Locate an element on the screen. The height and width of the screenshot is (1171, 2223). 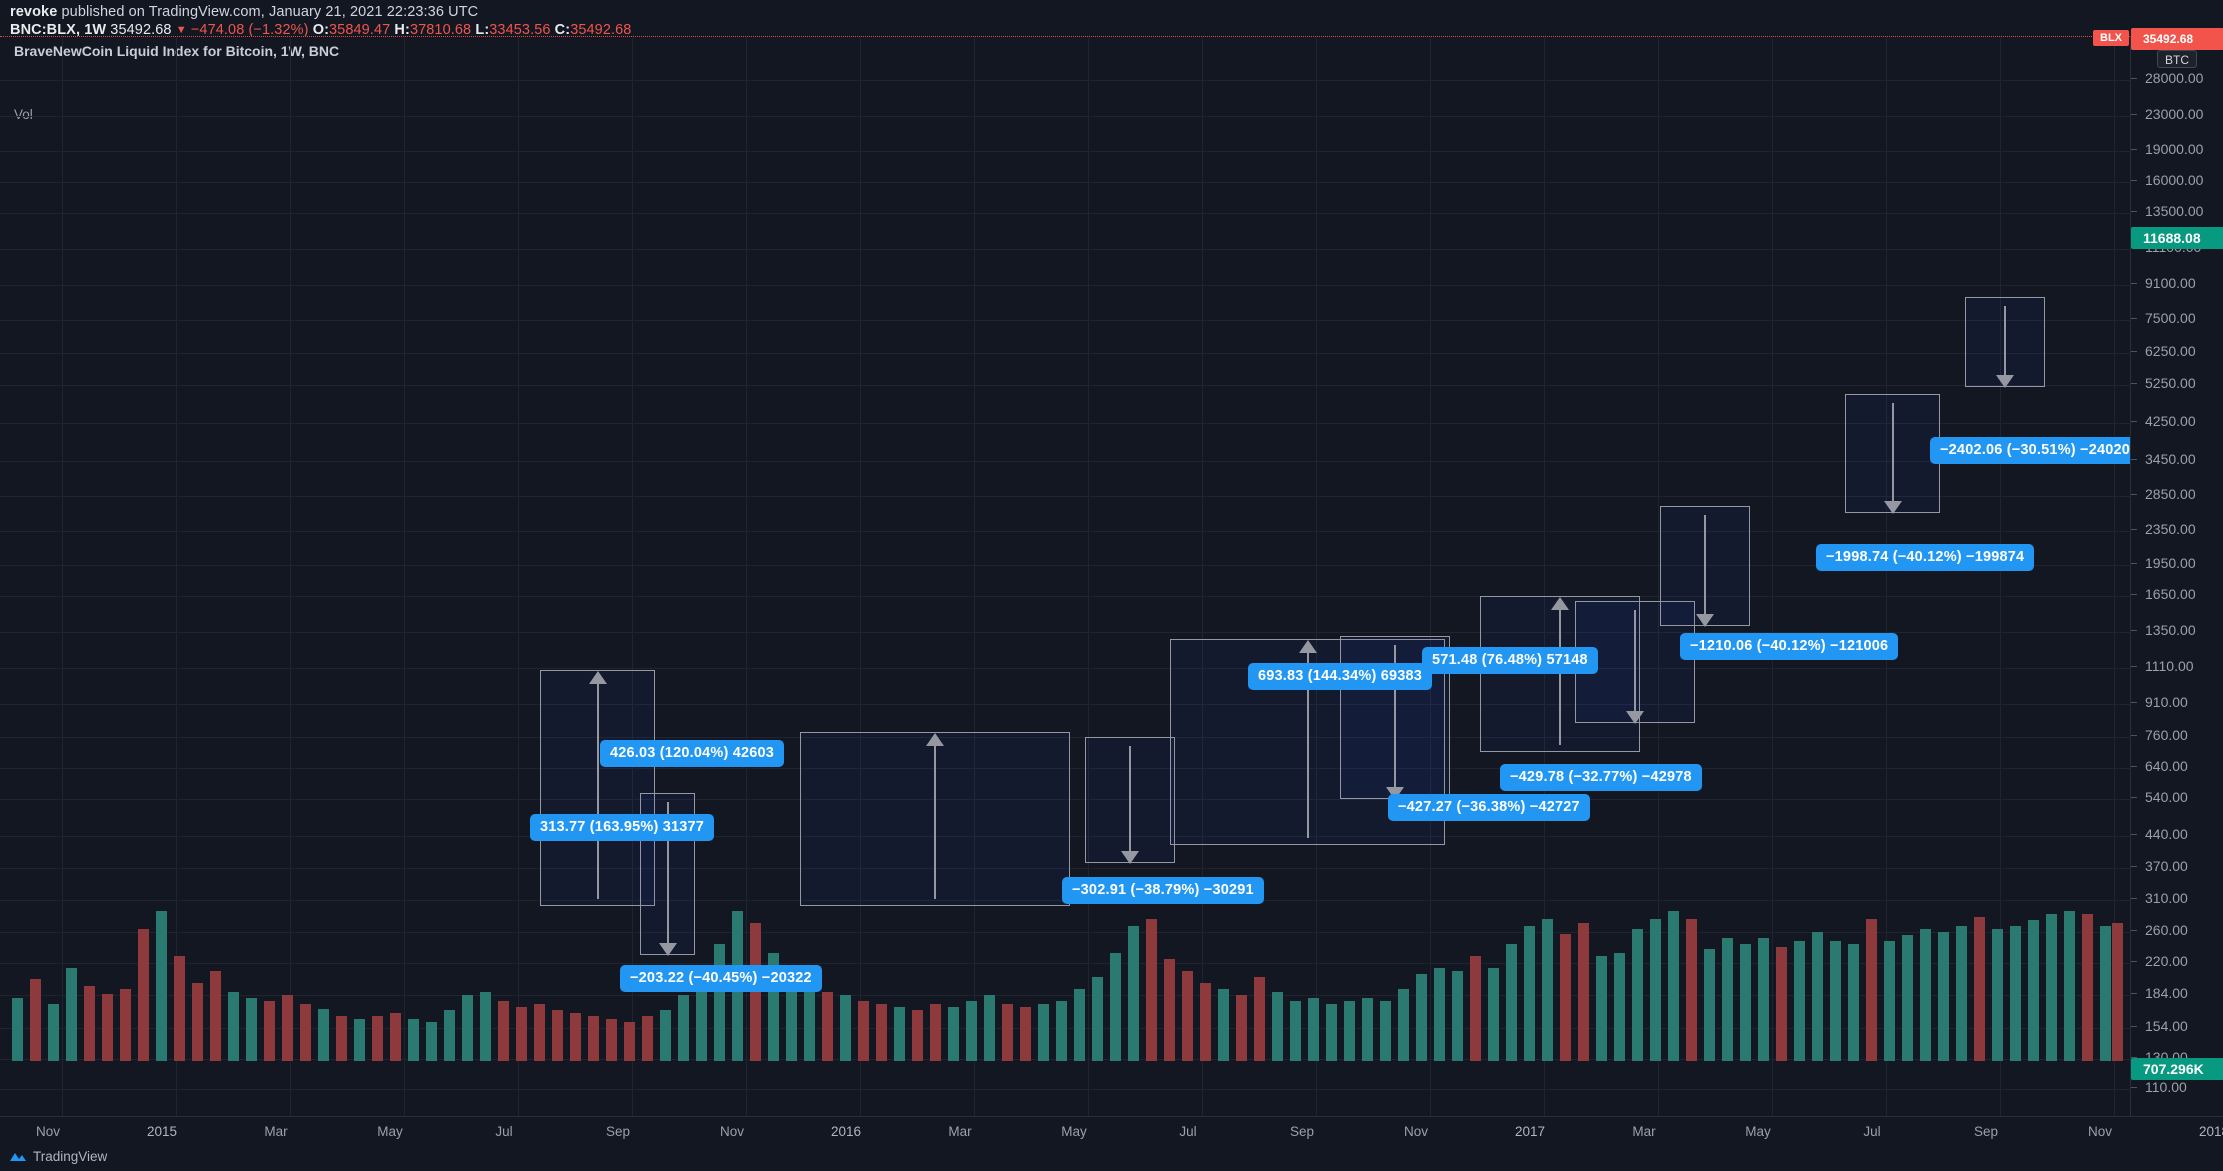
open-value: 35849.47 is located at coordinates (360, 30).